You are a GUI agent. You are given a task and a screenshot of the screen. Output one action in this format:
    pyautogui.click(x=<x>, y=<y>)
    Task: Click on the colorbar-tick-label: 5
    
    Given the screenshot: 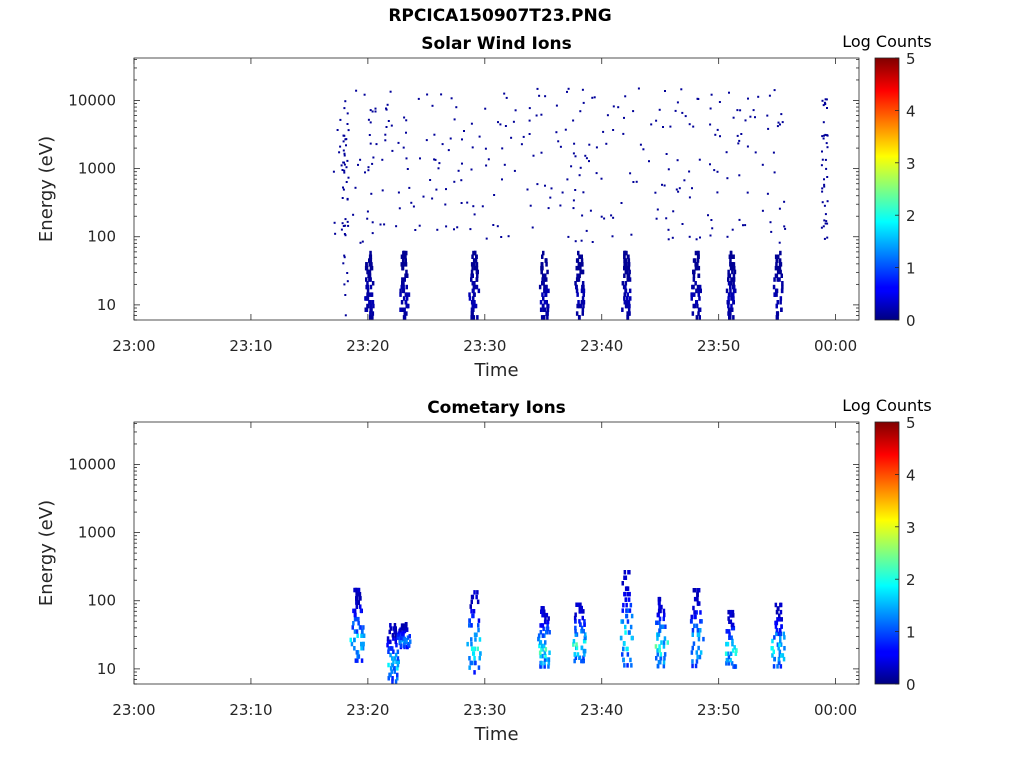 What is the action you would take?
    pyautogui.click(x=911, y=423)
    